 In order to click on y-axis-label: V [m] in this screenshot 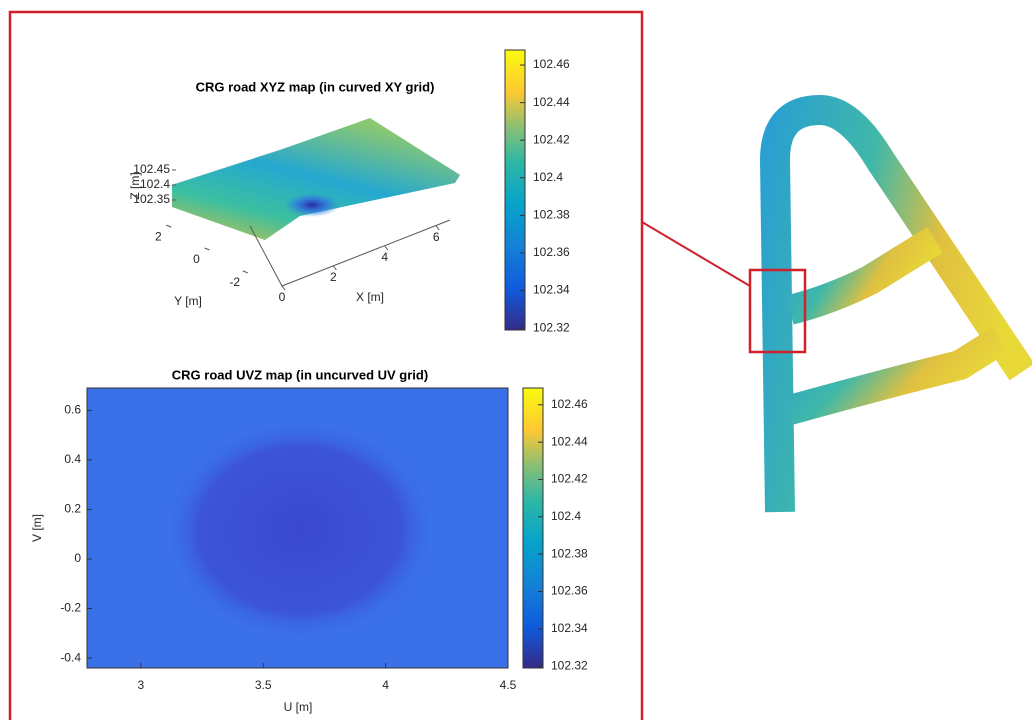, I will do `click(37, 528)`.